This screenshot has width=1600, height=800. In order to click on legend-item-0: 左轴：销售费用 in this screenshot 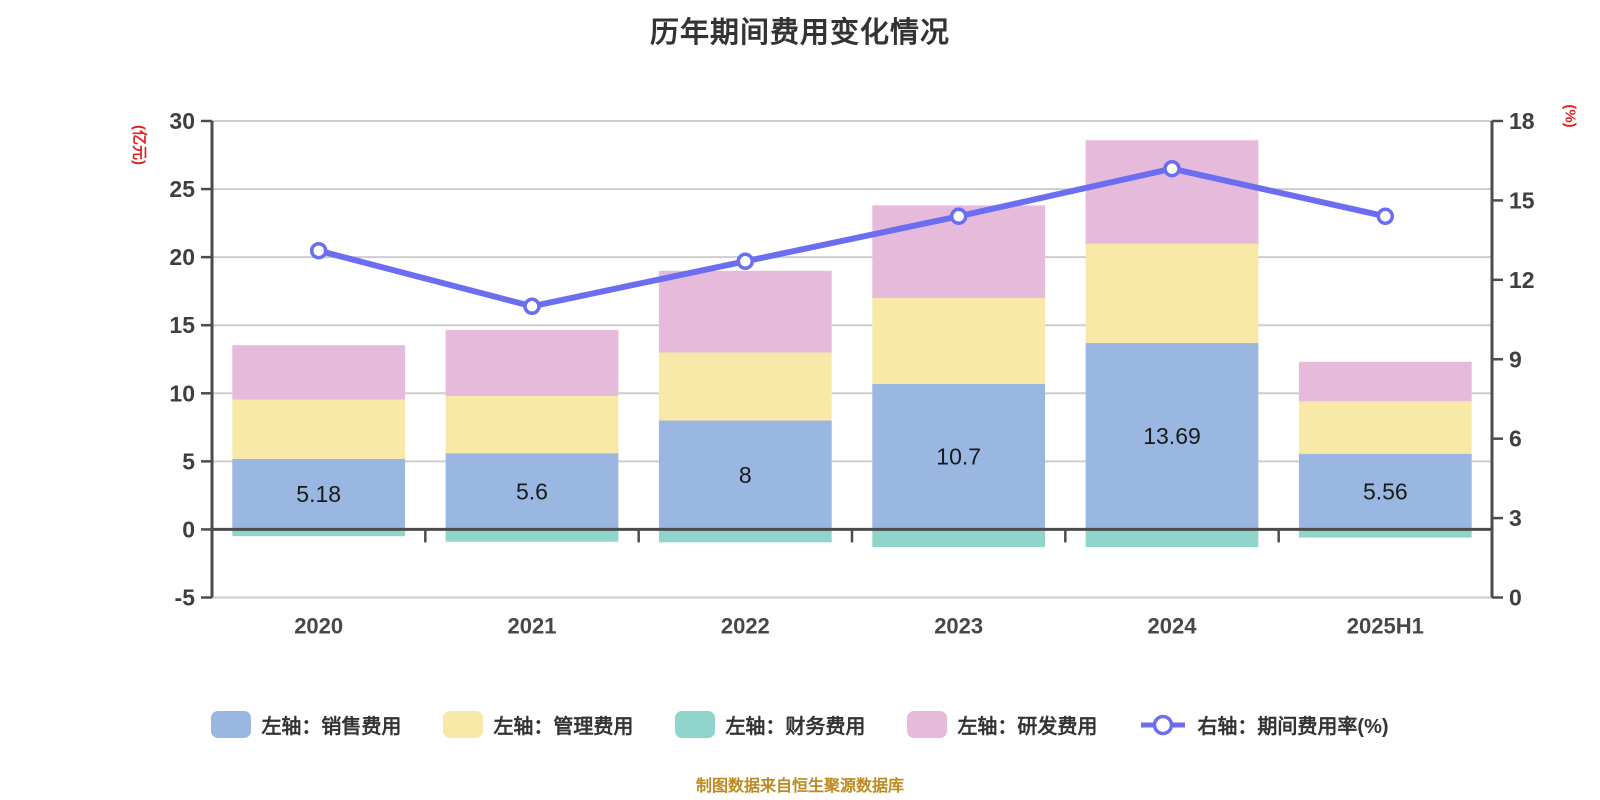, I will do `click(306, 724)`.